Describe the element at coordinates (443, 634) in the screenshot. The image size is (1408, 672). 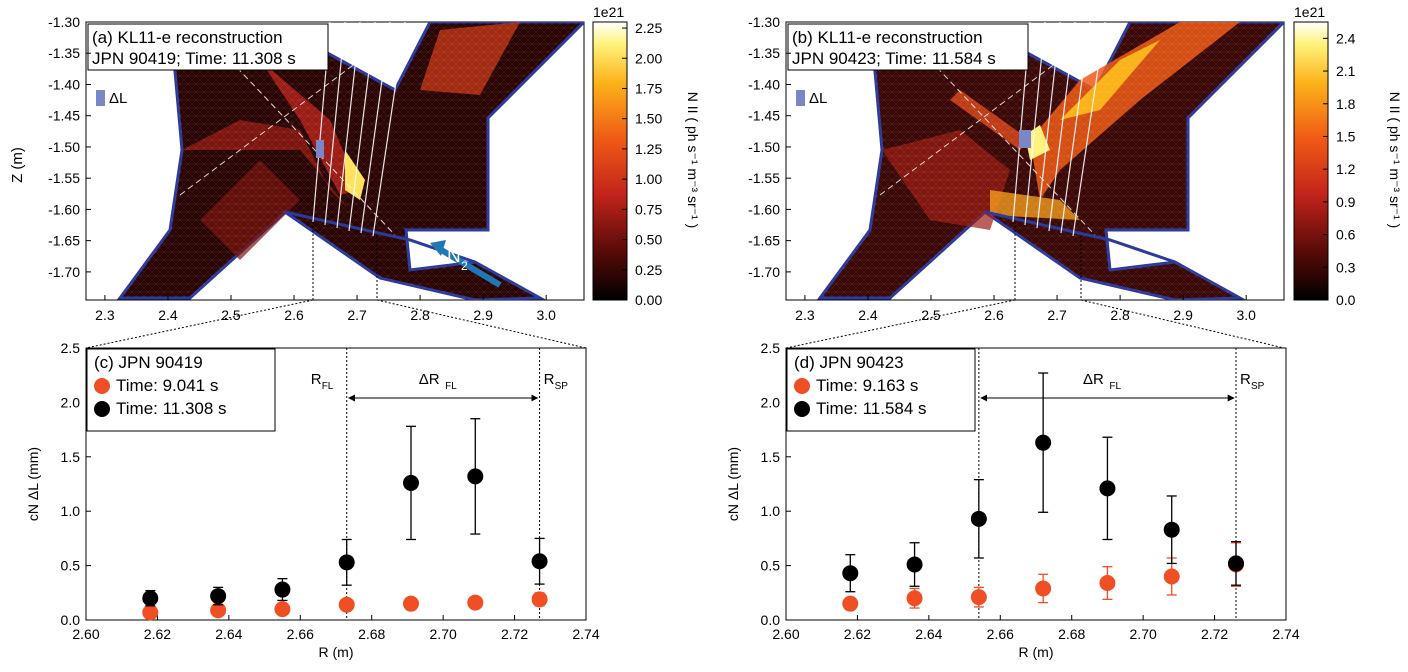
I see `x-tick-label: 2.70` at that location.